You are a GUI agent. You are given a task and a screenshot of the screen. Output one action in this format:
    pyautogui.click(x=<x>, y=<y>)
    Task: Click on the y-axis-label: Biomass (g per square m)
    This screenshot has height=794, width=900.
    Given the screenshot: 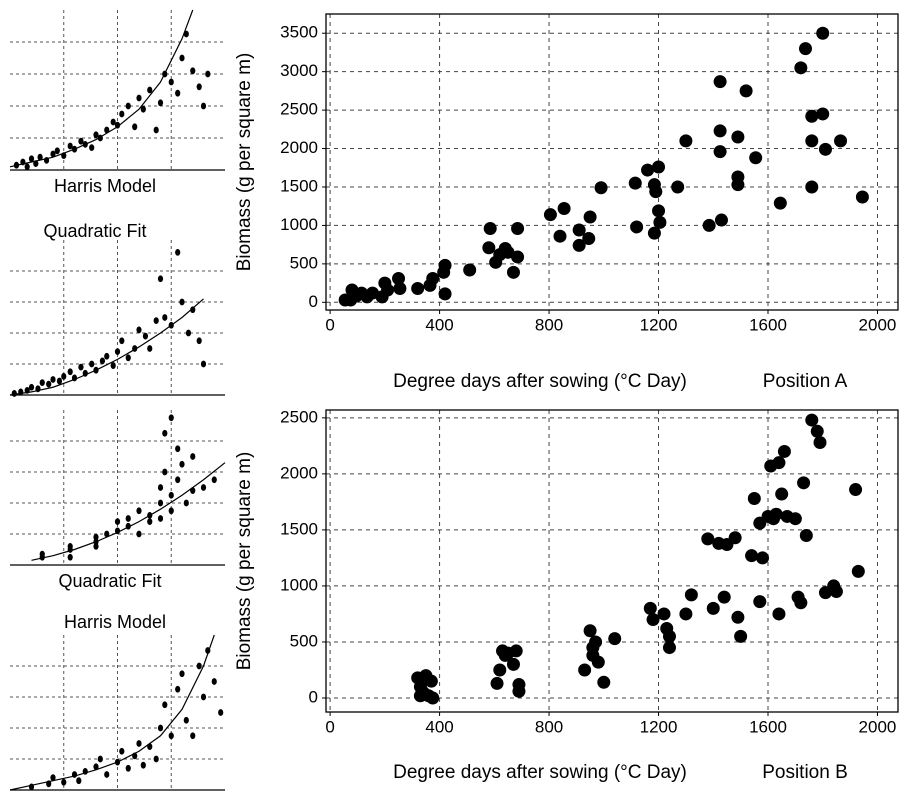 What is the action you would take?
    pyautogui.click(x=244, y=162)
    